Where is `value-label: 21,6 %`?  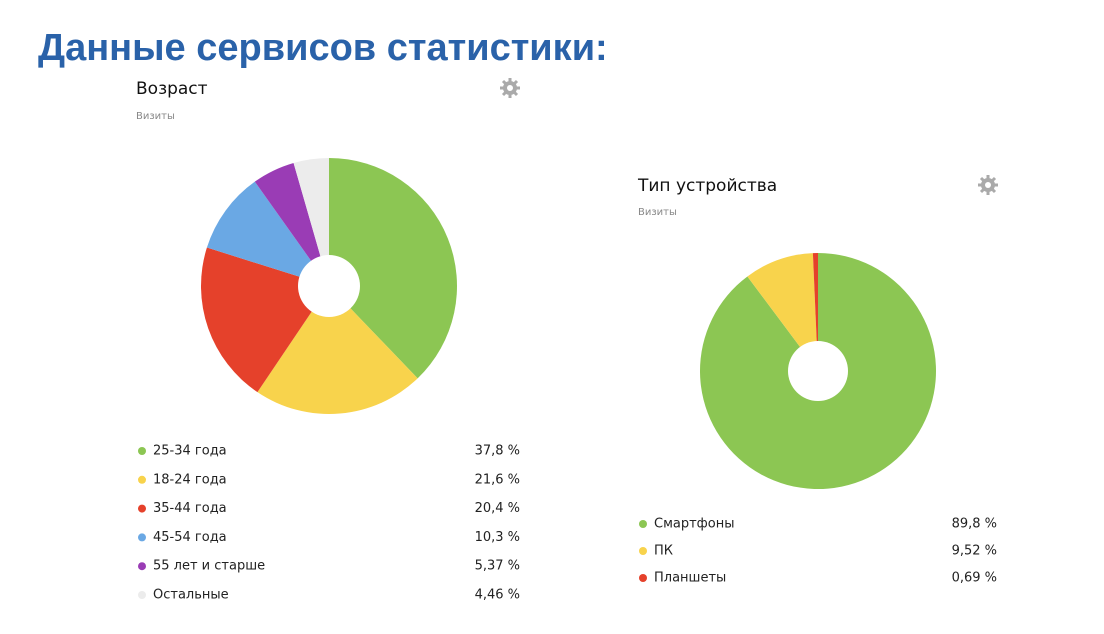
value-label: 21,6 % is located at coordinates (497, 479).